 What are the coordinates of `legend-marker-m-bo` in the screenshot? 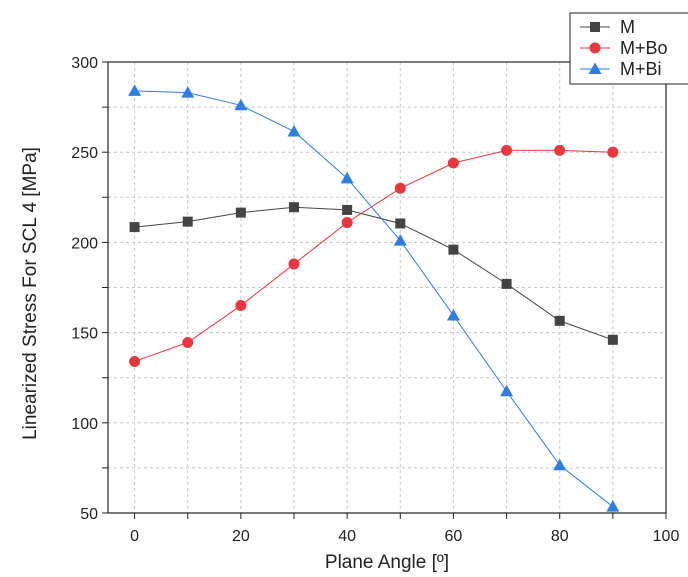 It's located at (595, 48).